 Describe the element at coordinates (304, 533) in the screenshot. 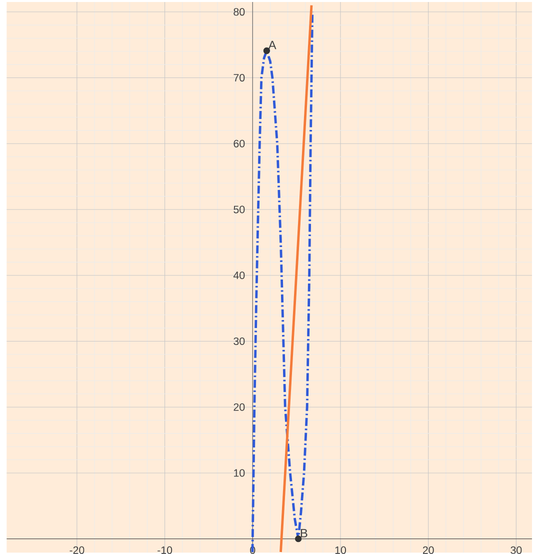

I see `annotation: B` at that location.